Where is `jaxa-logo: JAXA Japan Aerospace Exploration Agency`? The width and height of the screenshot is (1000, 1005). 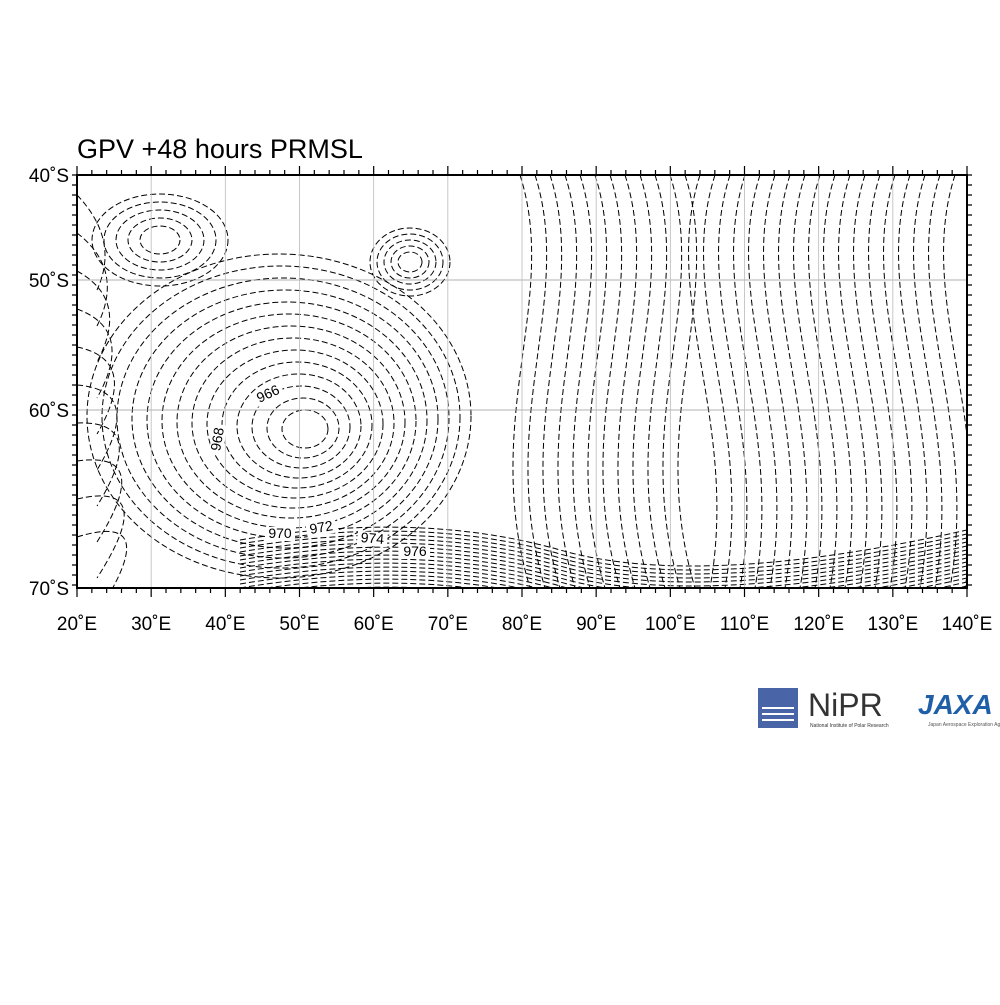 jaxa-logo: JAXA Japan Aerospace Exploration Agency is located at coordinates (959, 708).